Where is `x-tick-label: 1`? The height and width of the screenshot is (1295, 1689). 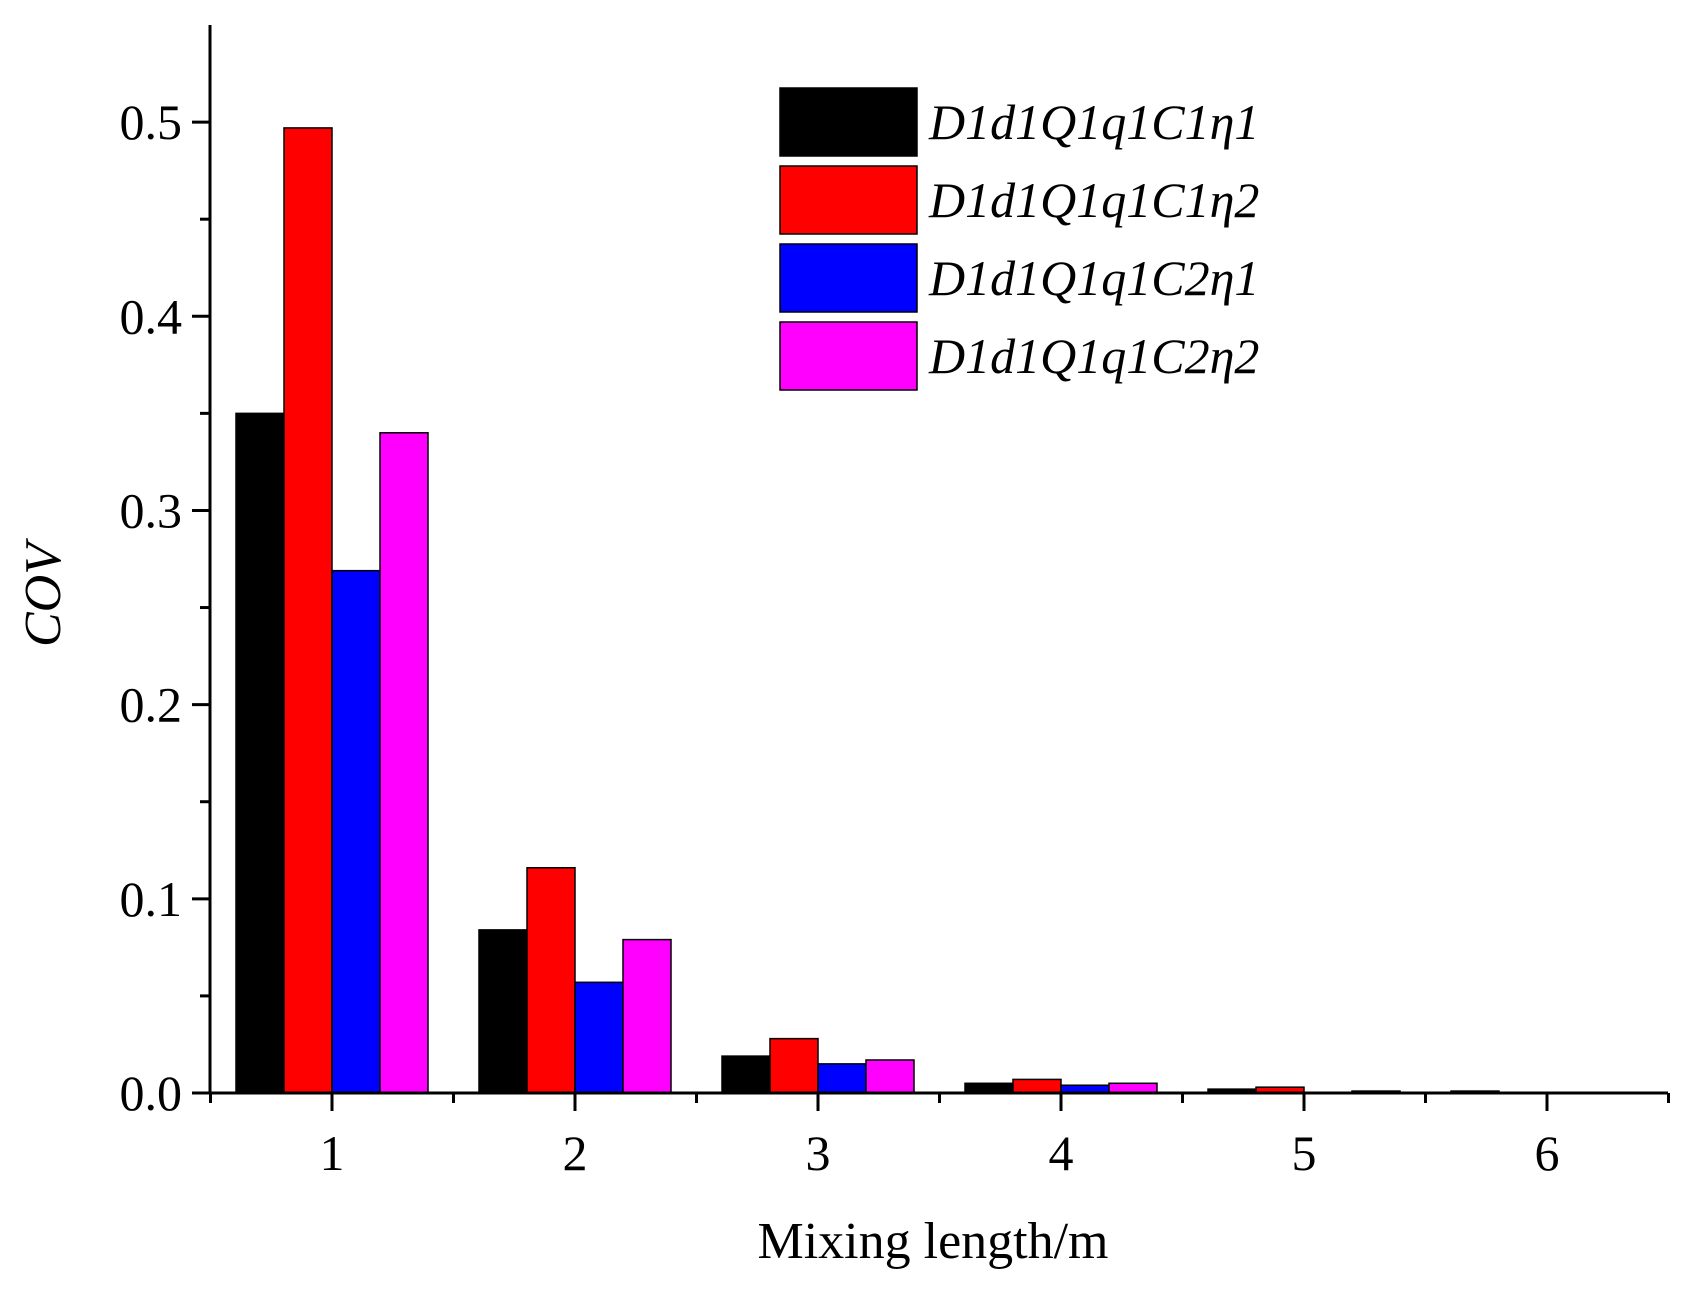 x-tick-label: 1 is located at coordinates (332, 1153).